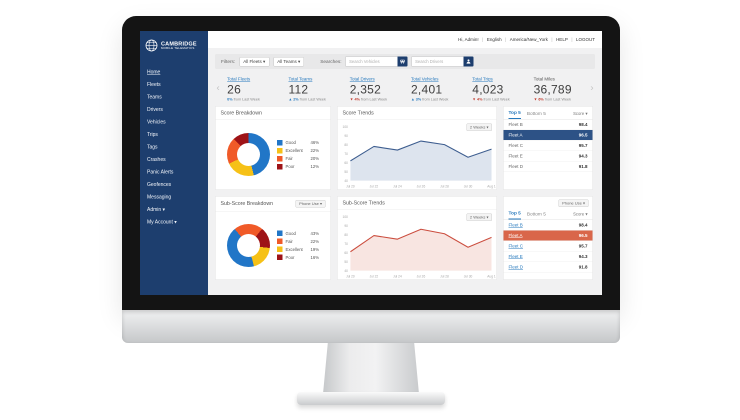  Describe the element at coordinates (156, 210) in the screenshot. I see `sidebar-item-admin: Admin ▾` at that location.